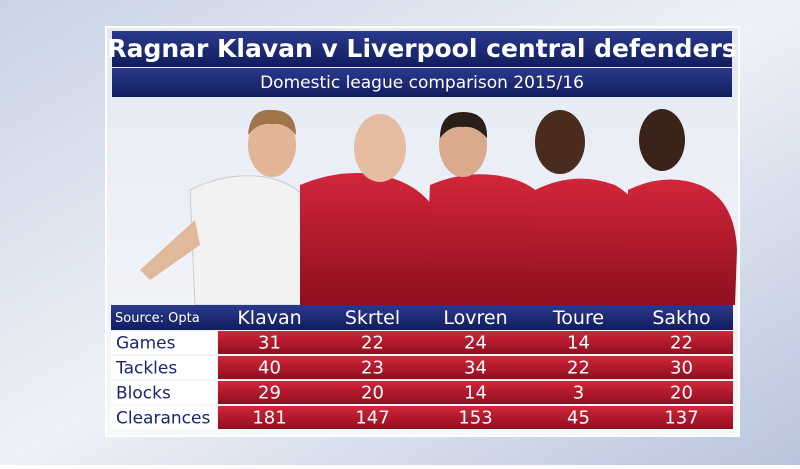 Image resolution: width=800 pixels, height=469 pixels. What do you see at coordinates (578, 393) in the screenshot?
I see `cell-value: 3` at bounding box center [578, 393].